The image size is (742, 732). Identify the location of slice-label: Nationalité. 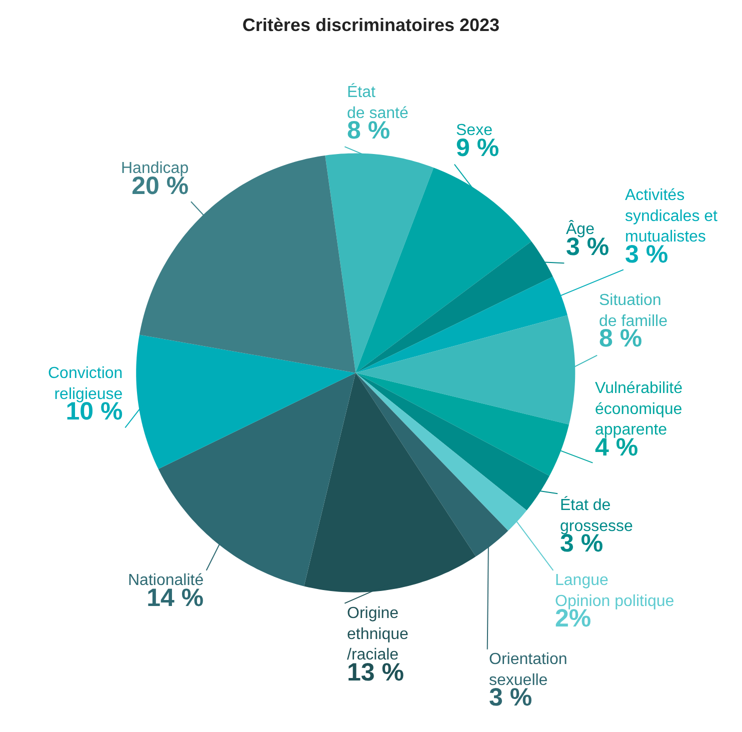
(166, 580).